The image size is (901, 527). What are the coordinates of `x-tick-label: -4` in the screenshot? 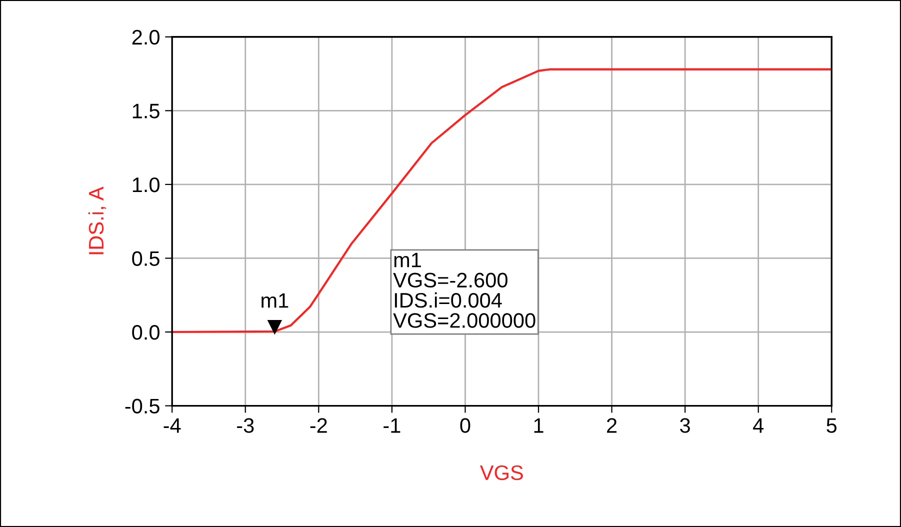 It's located at (172, 425).